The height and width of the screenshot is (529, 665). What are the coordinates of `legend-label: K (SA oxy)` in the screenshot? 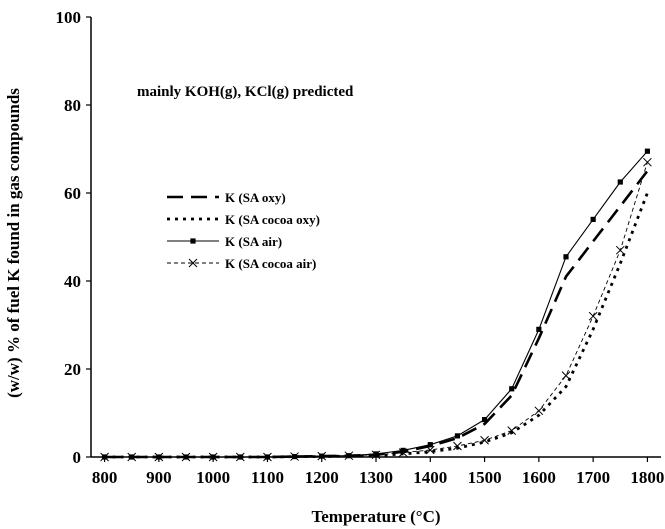 It's located at (255, 197).